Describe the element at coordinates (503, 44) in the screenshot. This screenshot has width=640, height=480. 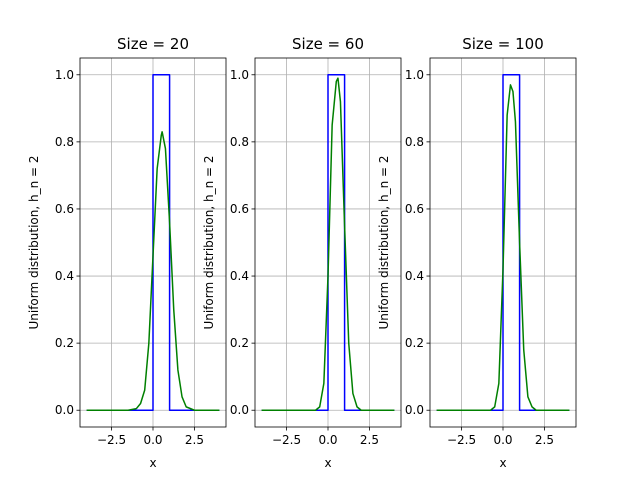
I see `subplot-title: Size = 100` at that location.